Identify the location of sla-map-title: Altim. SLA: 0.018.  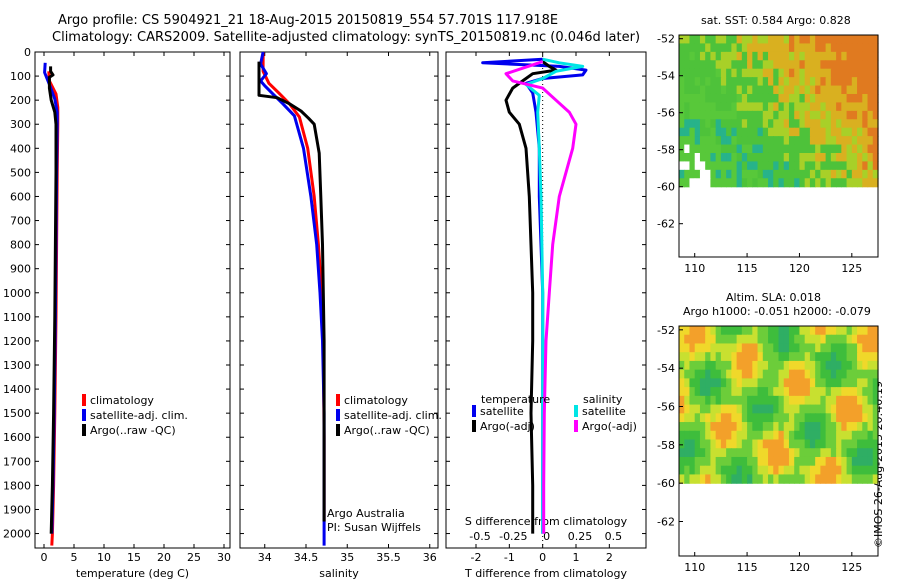
(774, 297).